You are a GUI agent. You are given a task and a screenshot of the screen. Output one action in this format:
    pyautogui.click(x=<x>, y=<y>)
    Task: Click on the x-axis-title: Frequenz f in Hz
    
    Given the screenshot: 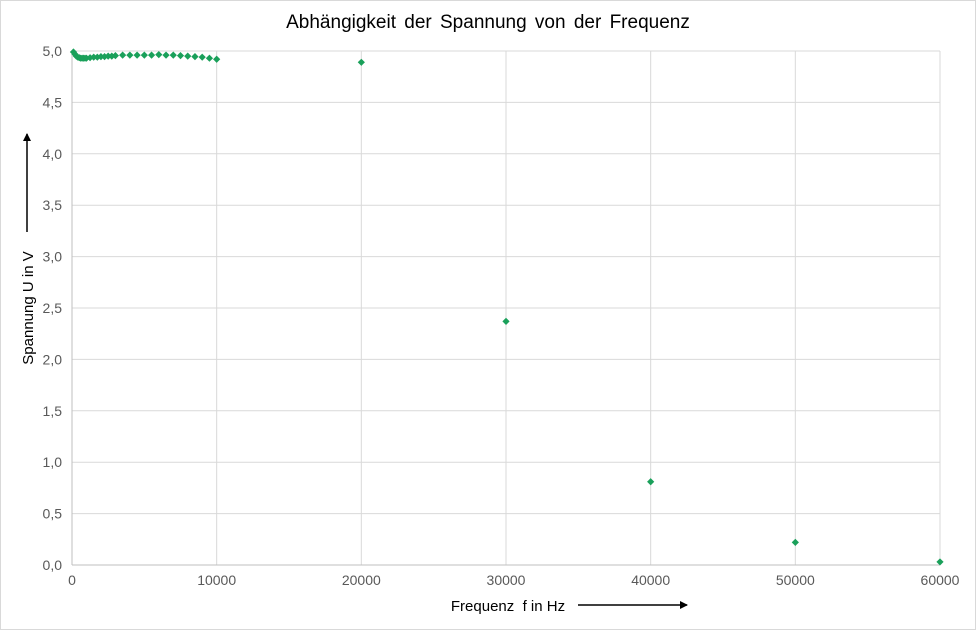 What is the action you would take?
    pyautogui.click(x=508, y=606)
    